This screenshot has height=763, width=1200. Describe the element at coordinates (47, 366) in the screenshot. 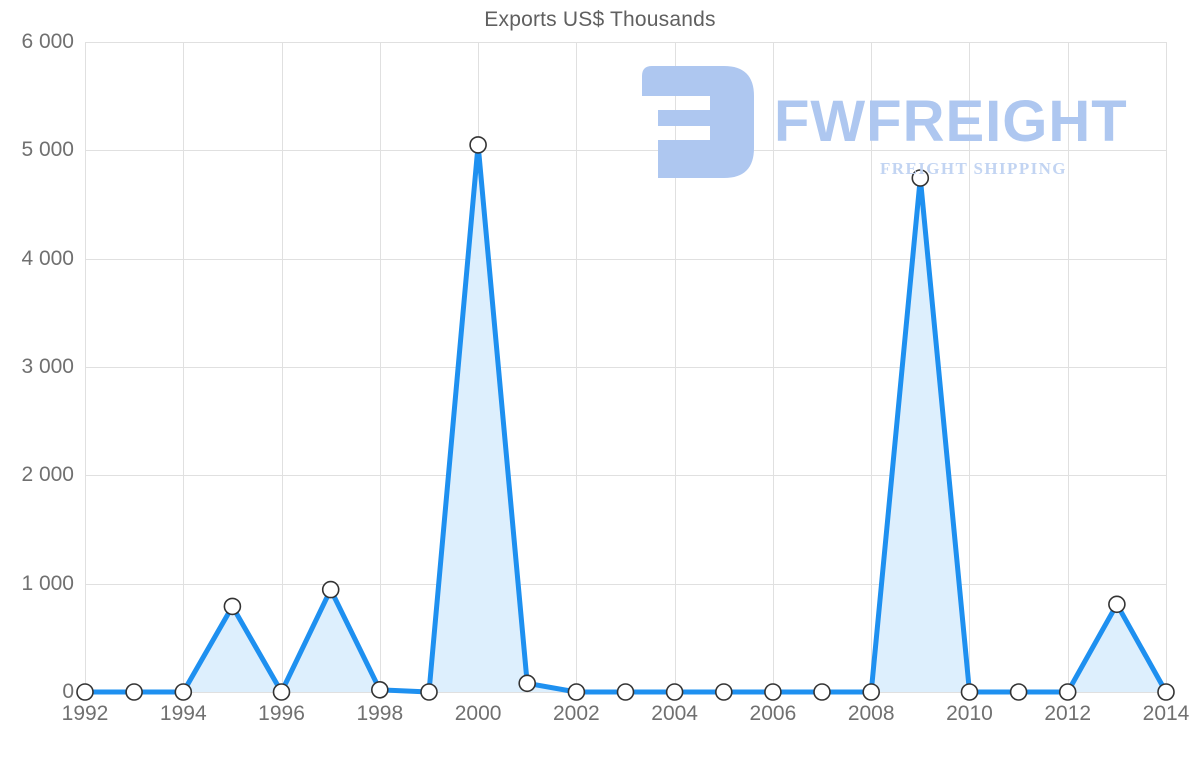

I see `y-tick-label: 3 000` at that location.